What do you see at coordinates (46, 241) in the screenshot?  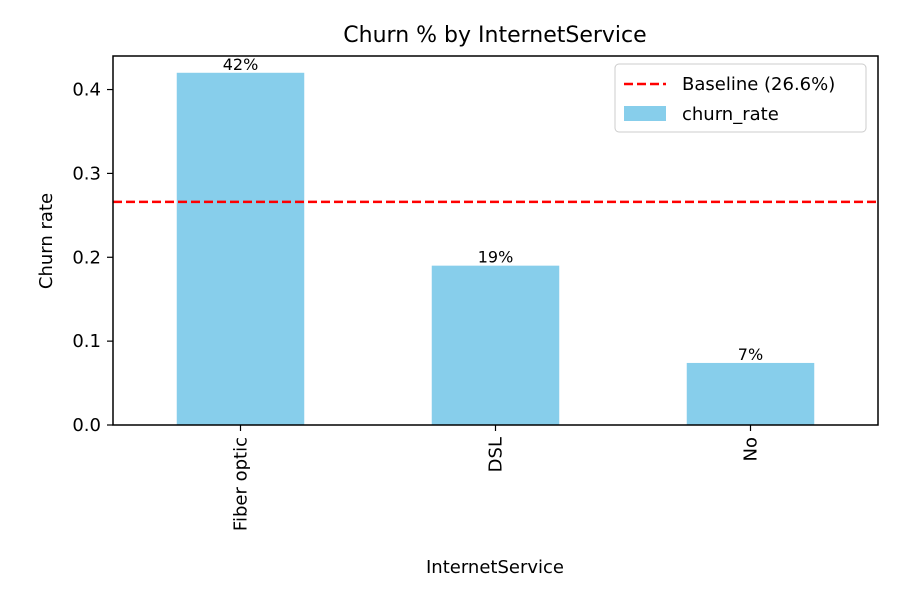 I see `y-axis-label: Churn rate` at bounding box center [46, 241].